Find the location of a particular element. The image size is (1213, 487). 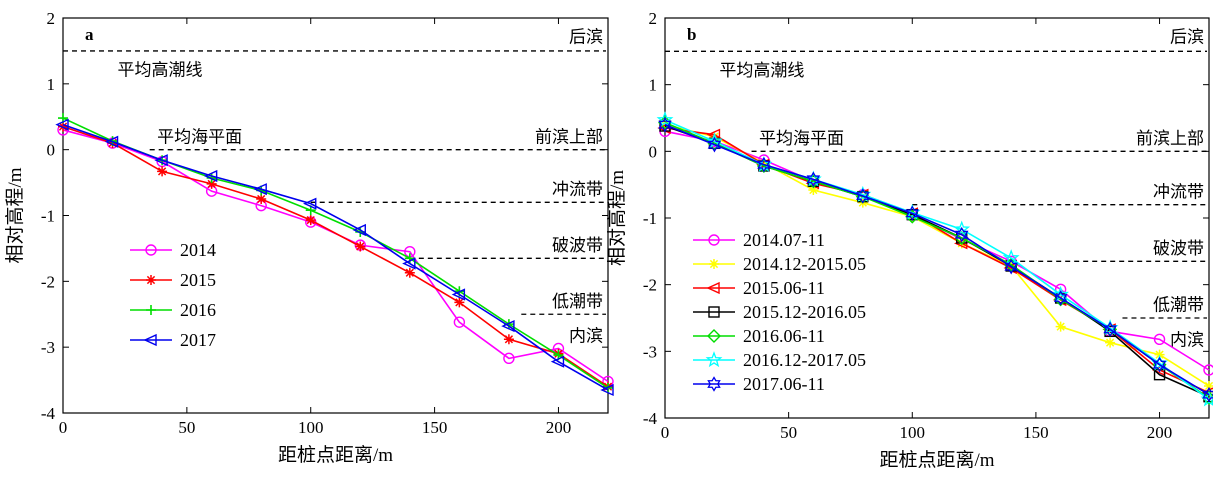

legend-label: 2017.06-11 is located at coordinates (784, 384).